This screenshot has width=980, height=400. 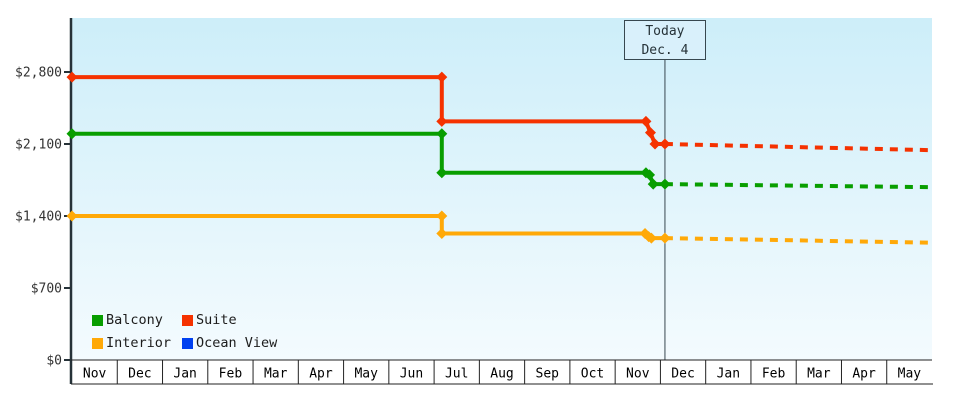 I want to click on legend-label: Suite, so click(x=216, y=320).